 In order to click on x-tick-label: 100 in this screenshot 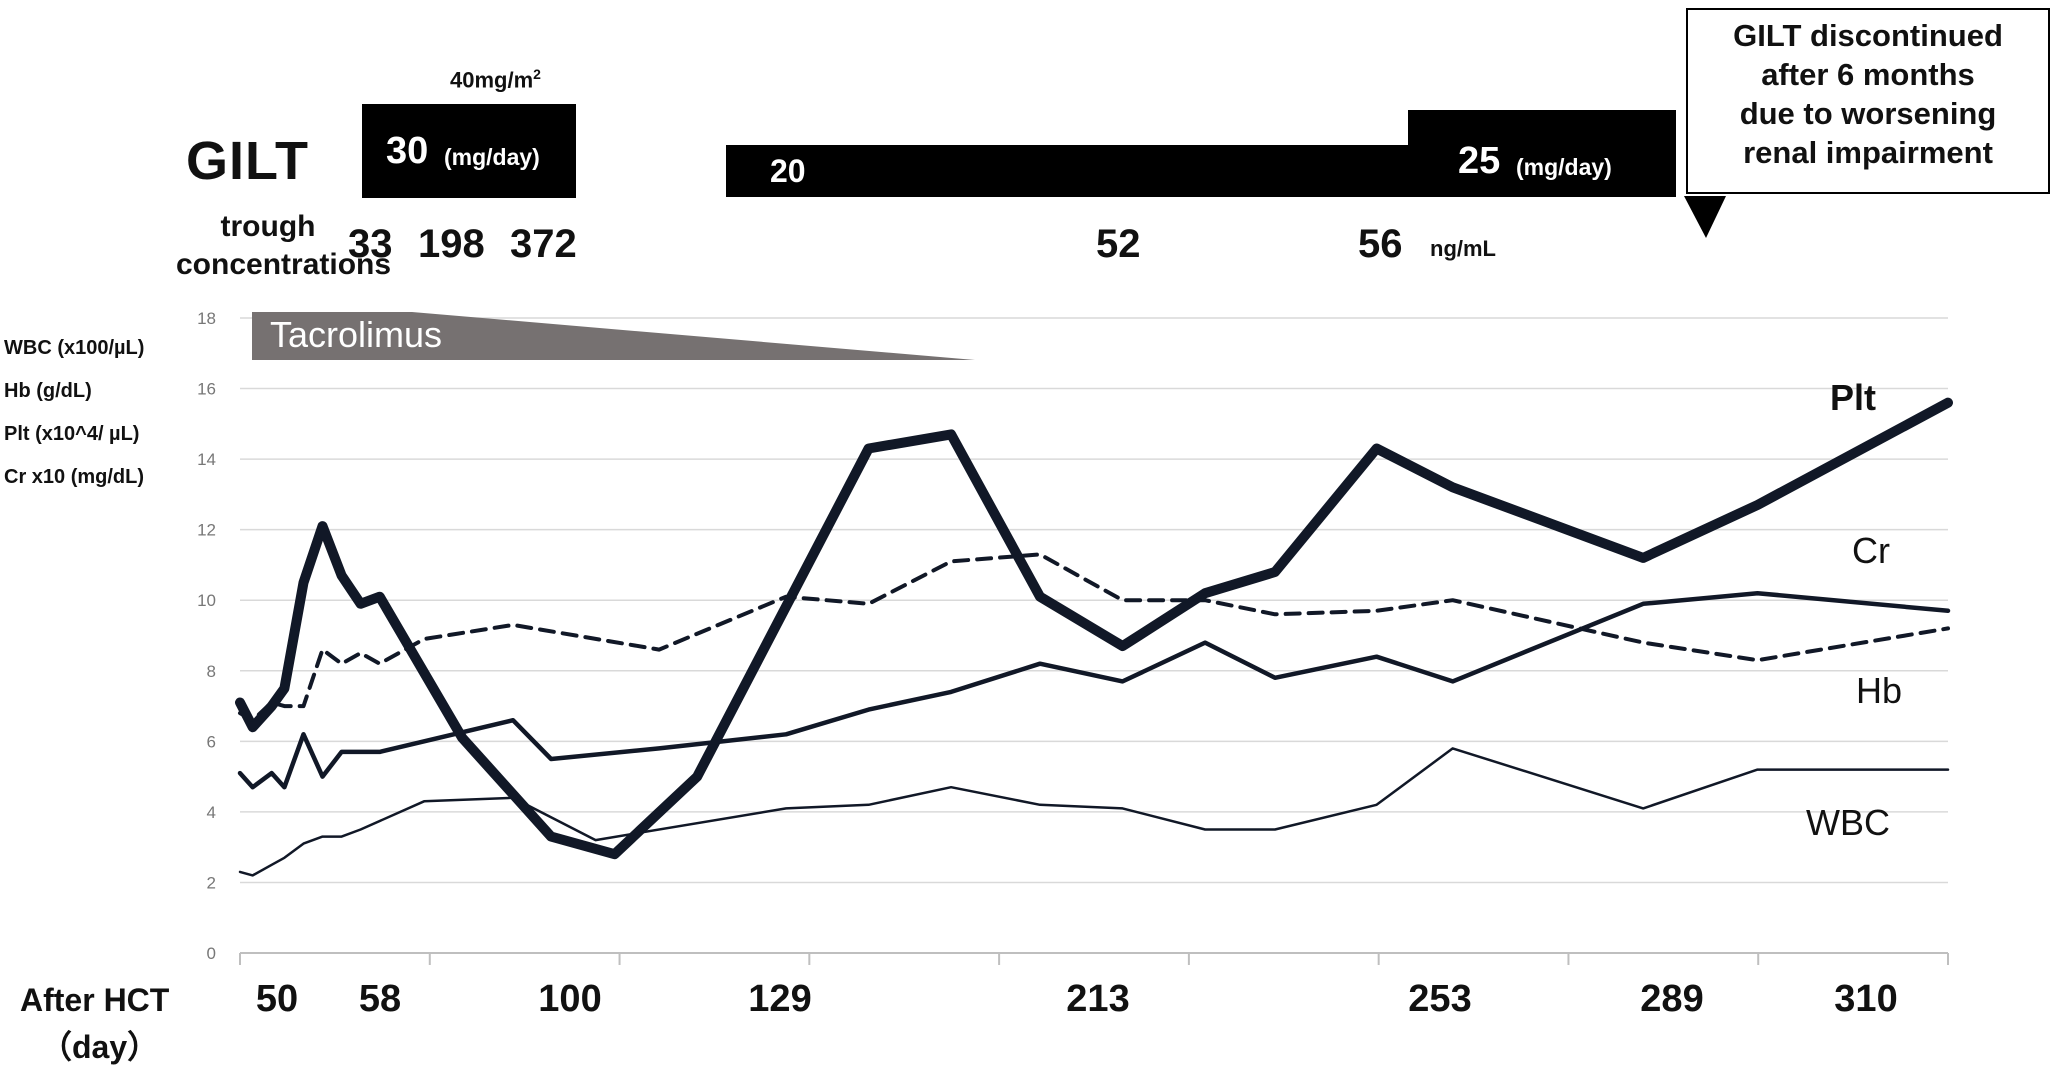, I will do `click(570, 999)`.